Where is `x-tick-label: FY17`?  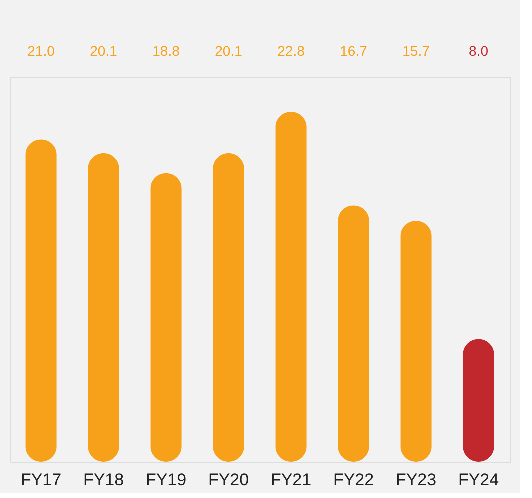
x-tick-label: FY17 is located at coordinates (41, 480).